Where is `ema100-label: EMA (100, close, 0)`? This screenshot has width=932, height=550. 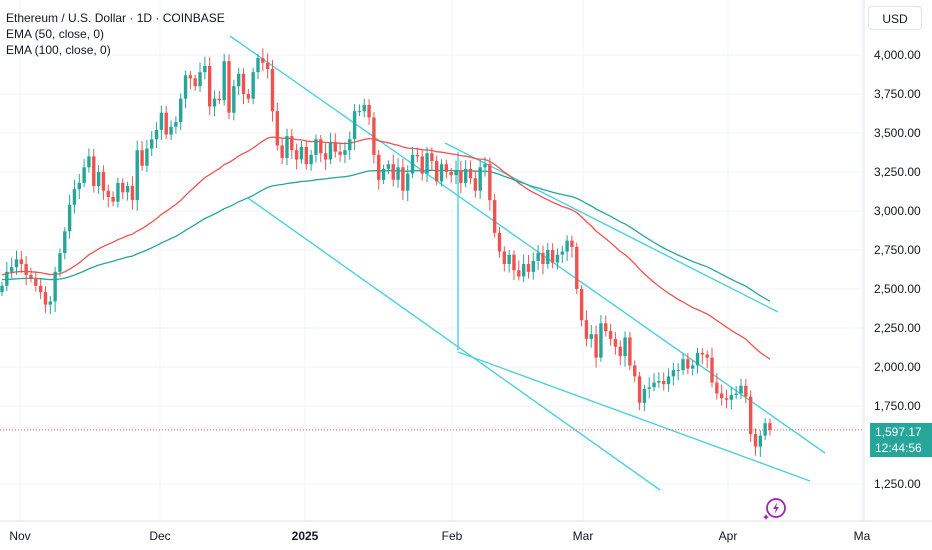 ema100-label: EMA (100, close, 0) is located at coordinates (58, 50).